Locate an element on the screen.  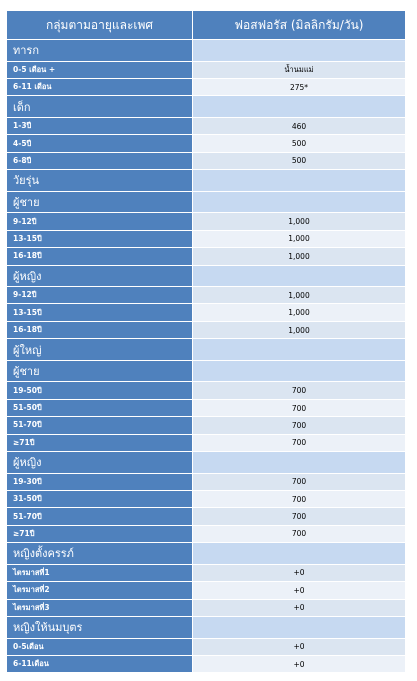
data-row: 19-30ปี 700 is located at coordinates (206, 482).